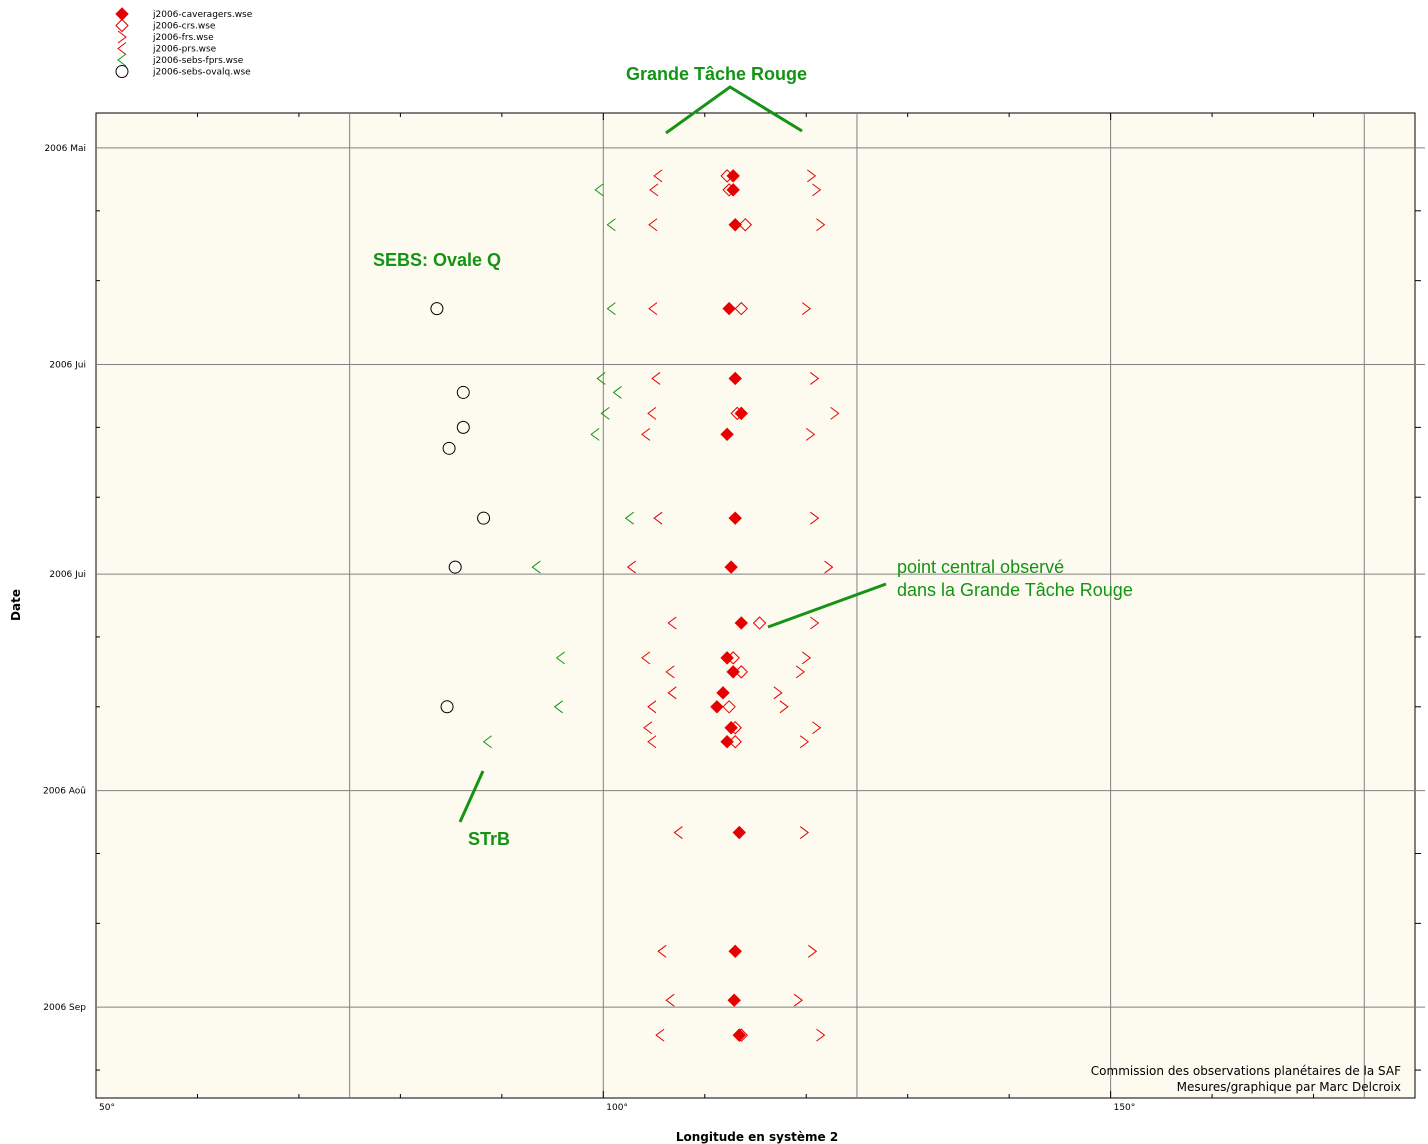 The image size is (1428, 1144). I want to click on annotation-grande-tache-rouge: Grande Tâche Rouge, so click(716, 74).